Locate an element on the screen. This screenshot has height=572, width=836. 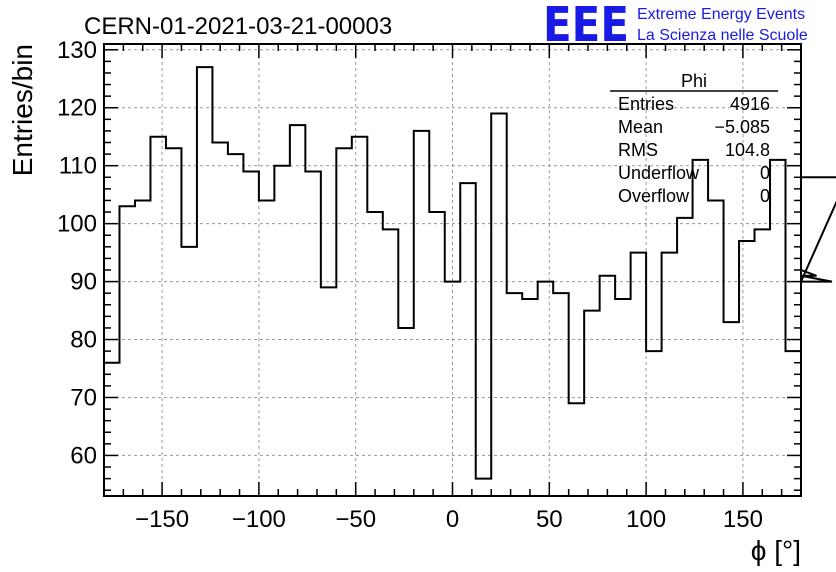
x-tick-label: 100 is located at coordinates (646, 519).